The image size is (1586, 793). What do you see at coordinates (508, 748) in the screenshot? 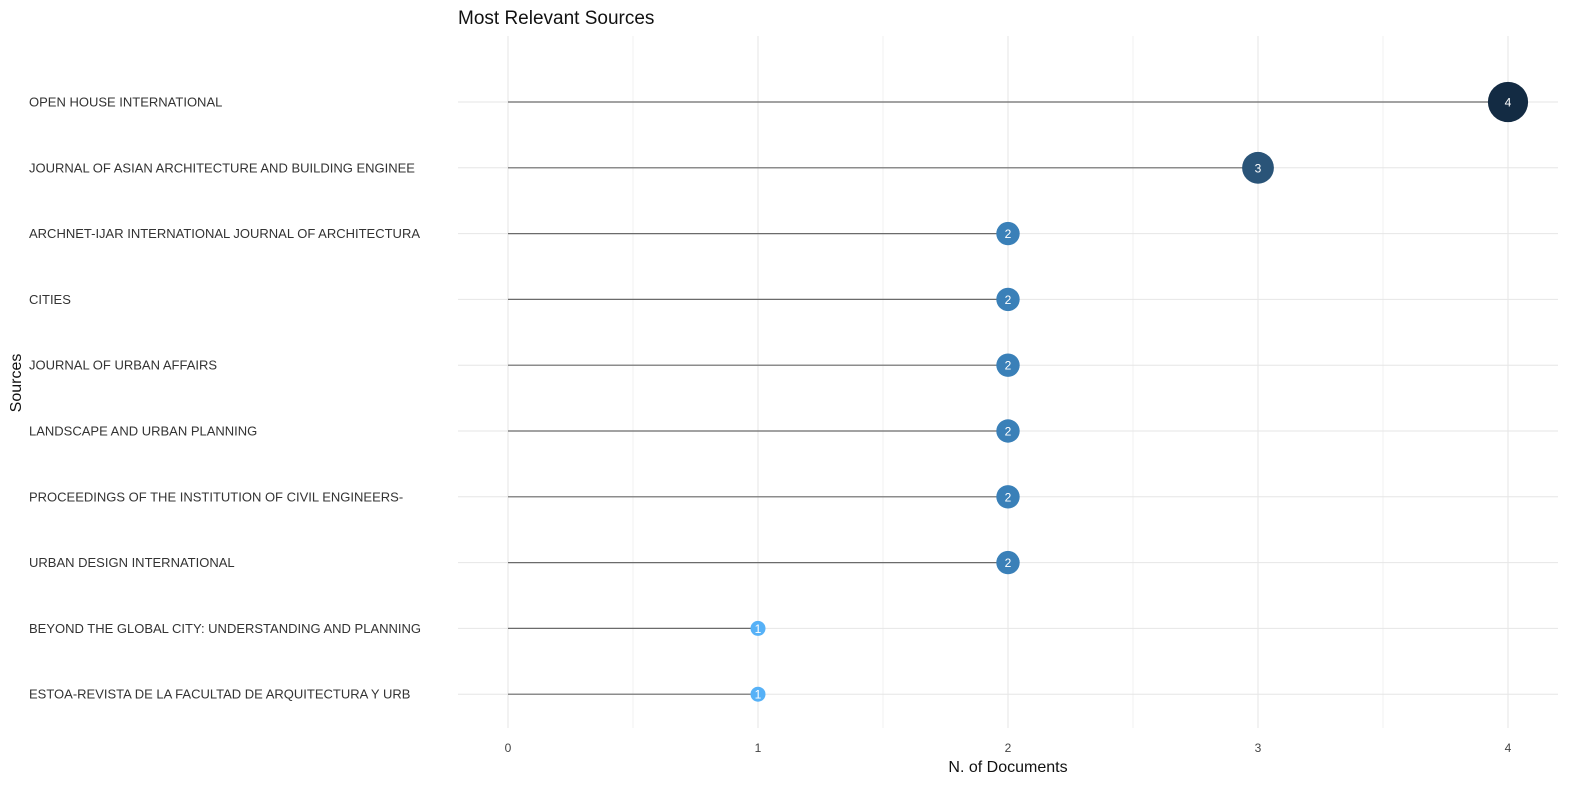
I see `x-tick-label: 0` at bounding box center [508, 748].